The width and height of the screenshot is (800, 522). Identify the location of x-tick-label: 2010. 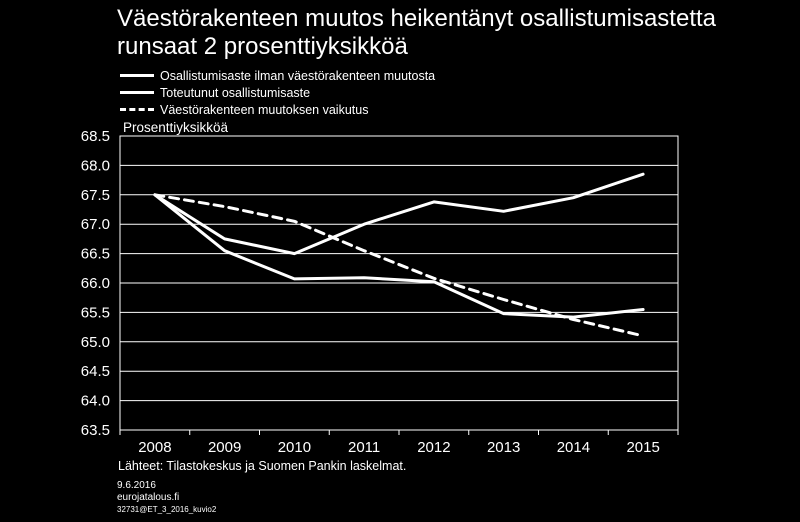
(294, 447).